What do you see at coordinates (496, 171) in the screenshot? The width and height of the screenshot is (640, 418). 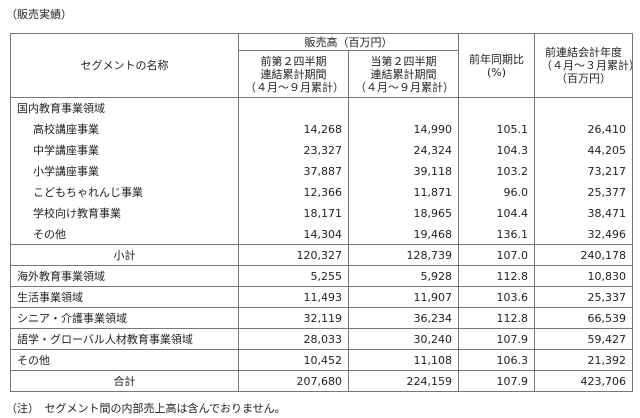 I see `cell-yoy: 103.2` at bounding box center [496, 171].